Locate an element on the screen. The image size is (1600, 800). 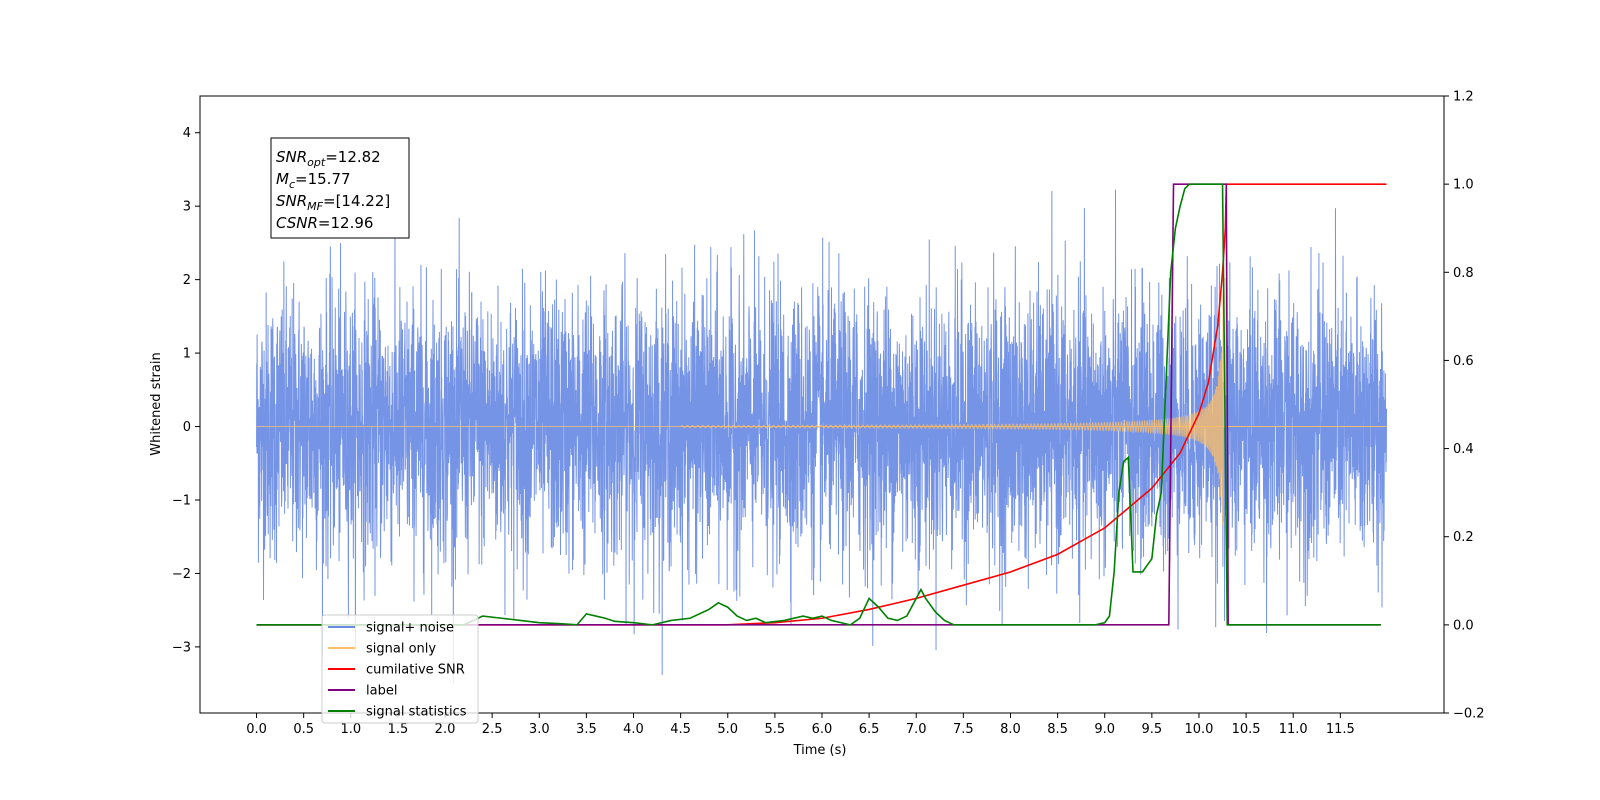
y-axis-left: −3 −2 −1 0 1 2 3 4 is located at coordinates (186, 390).